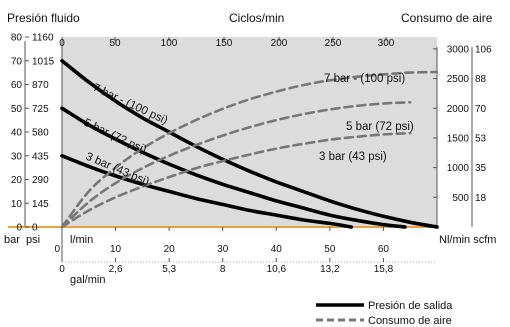 Image resolution: width=510 pixels, height=327 pixels. Describe the element at coordinates (458, 49) in the screenshot. I see `nlmin-tick-label: 3000` at that location.